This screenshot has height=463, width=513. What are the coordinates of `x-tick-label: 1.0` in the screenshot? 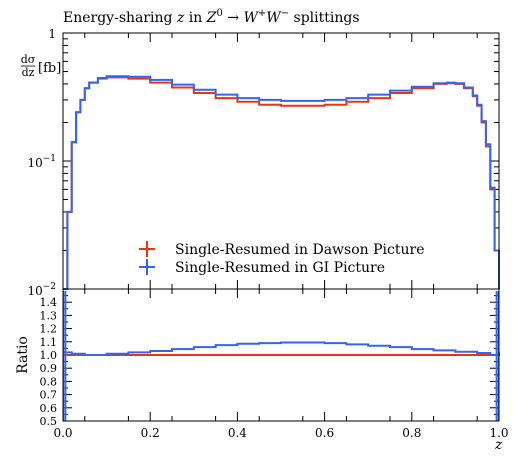 It's located at (498, 433).